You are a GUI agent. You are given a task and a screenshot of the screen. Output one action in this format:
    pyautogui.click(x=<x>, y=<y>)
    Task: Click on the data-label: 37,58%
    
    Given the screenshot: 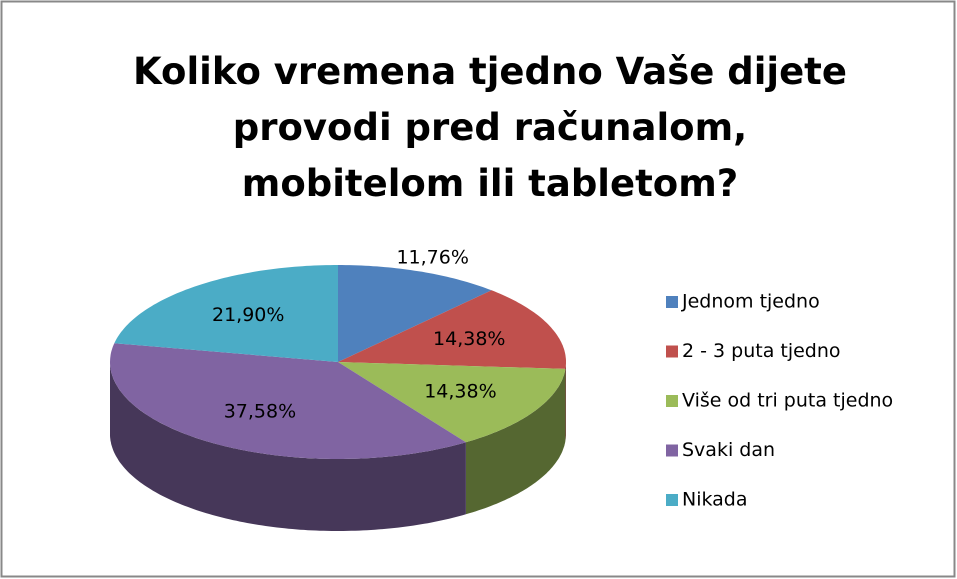 What is the action you would take?
    pyautogui.click(x=260, y=412)
    